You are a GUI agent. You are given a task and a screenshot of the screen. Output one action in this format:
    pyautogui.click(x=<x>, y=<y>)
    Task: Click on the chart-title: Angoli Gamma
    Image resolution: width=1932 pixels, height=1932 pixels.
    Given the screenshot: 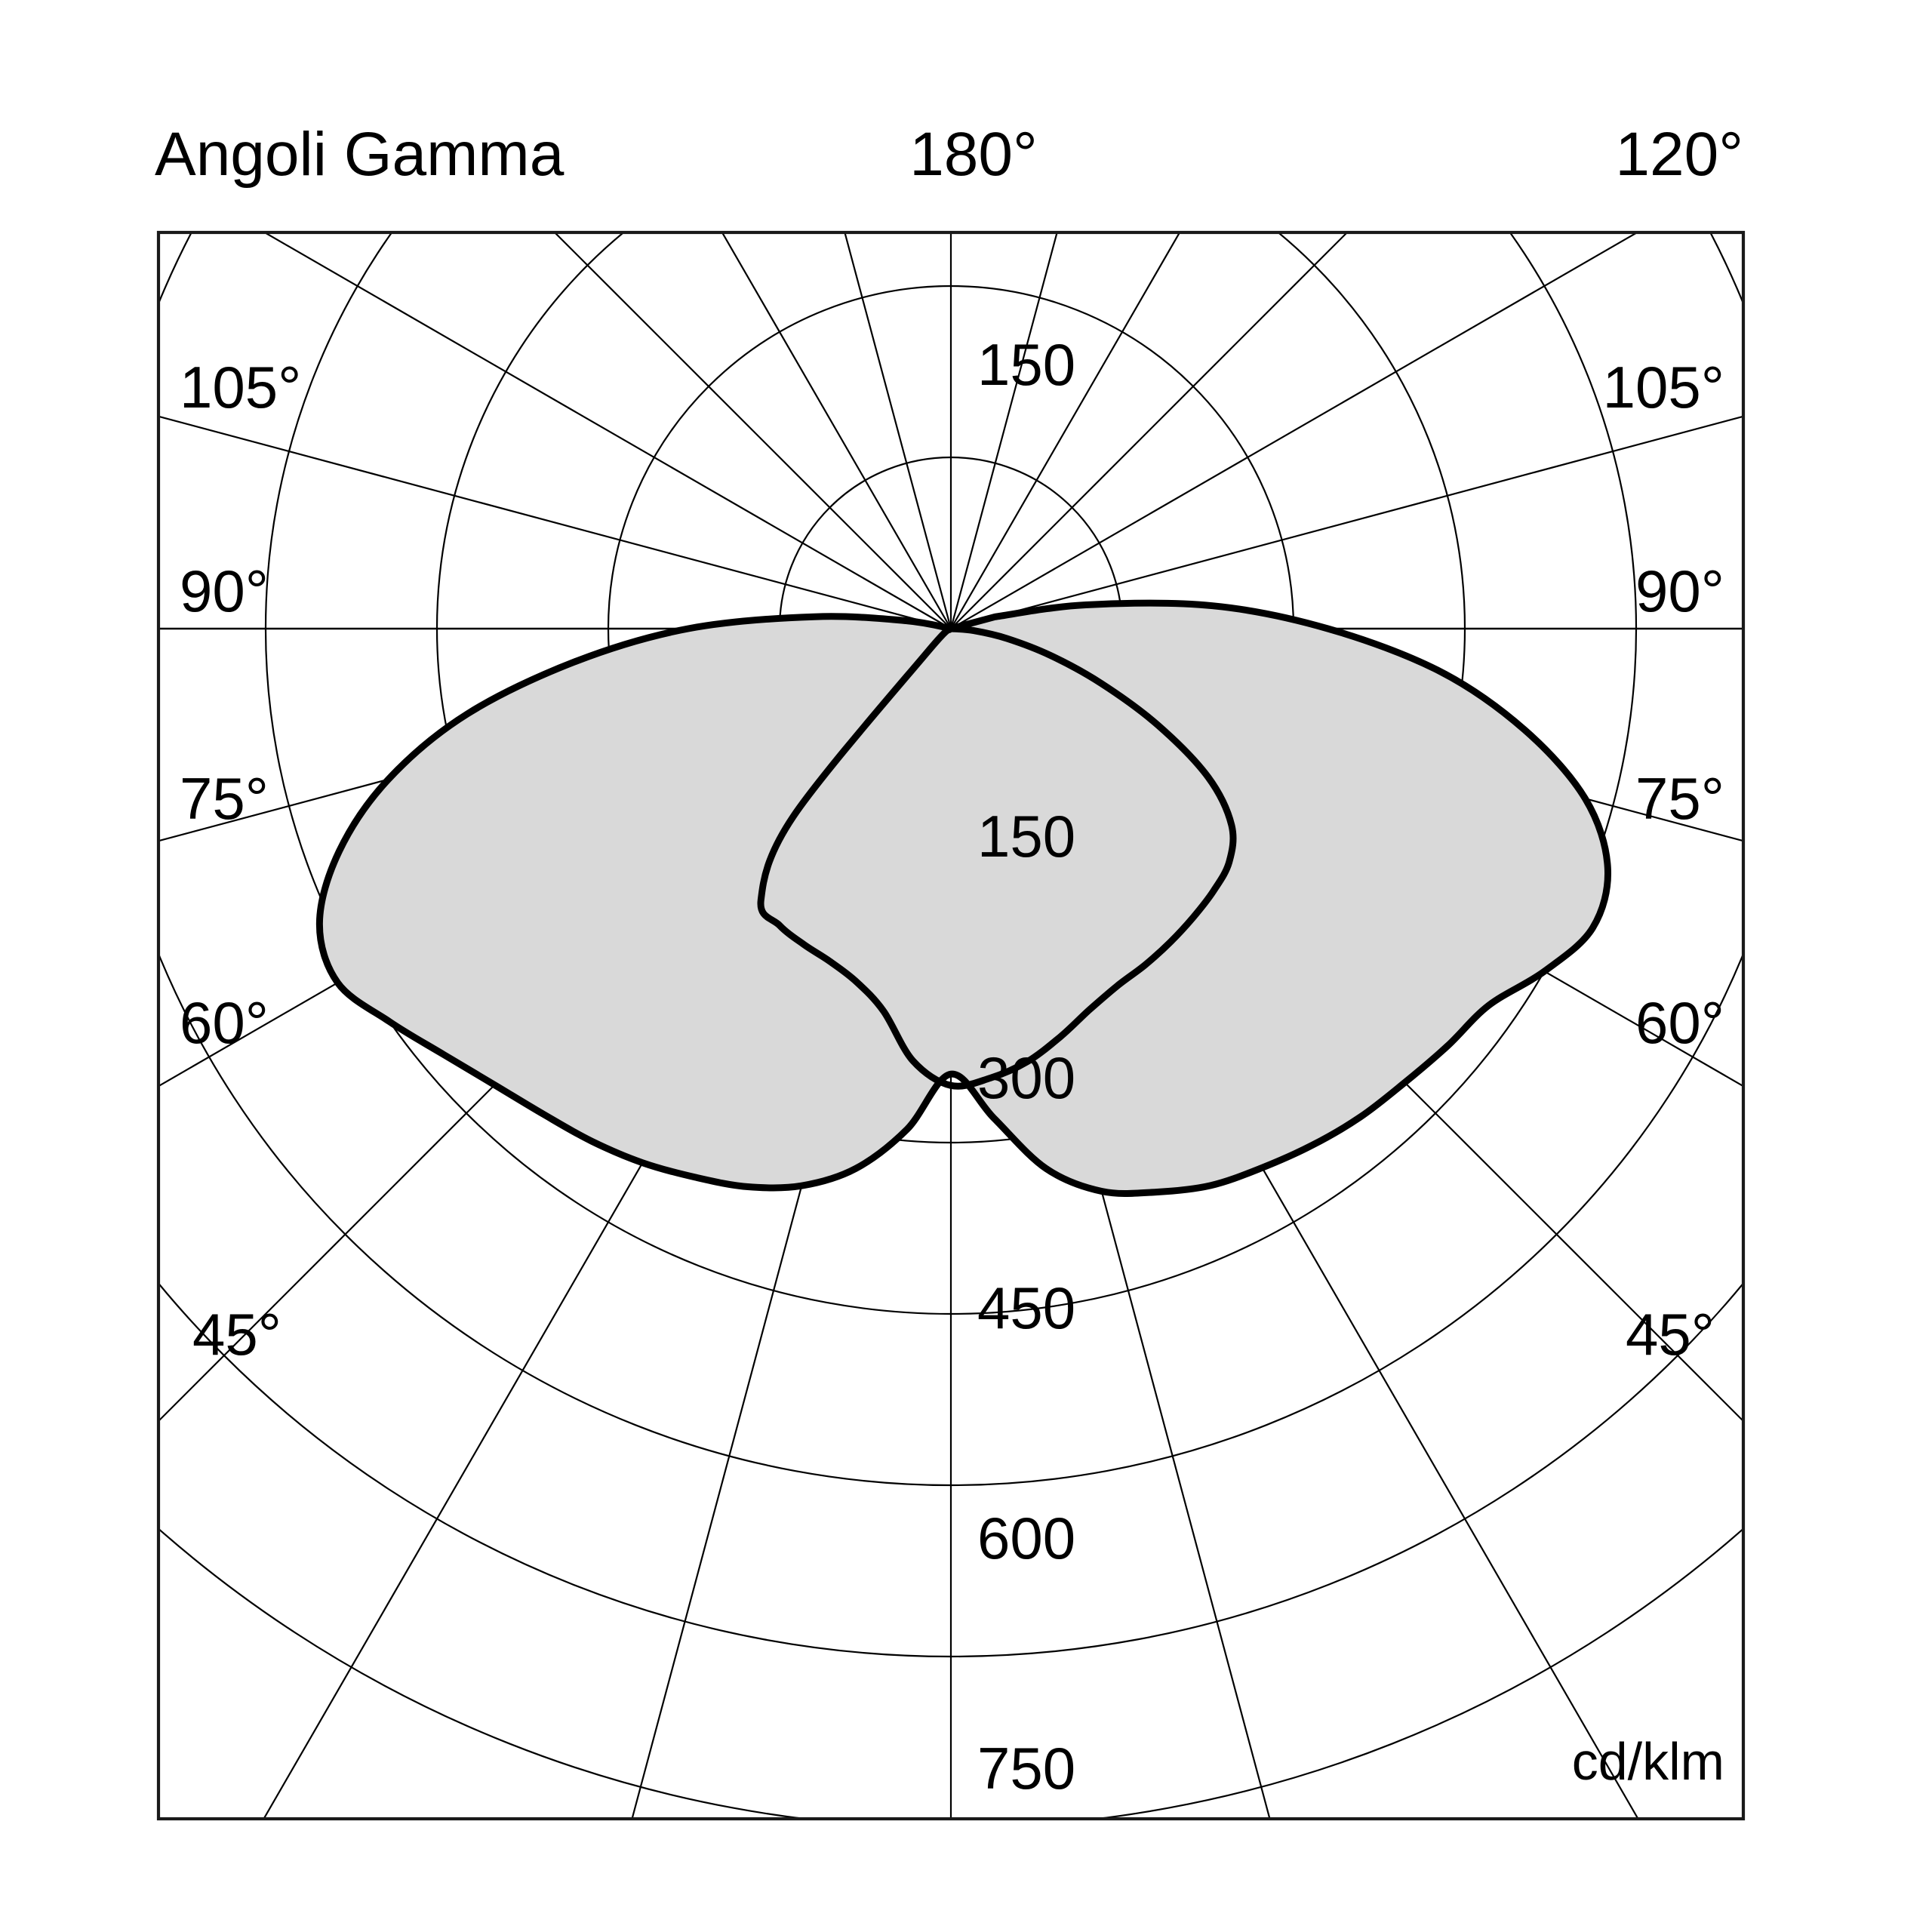 What is the action you would take?
    pyautogui.click(x=360, y=154)
    